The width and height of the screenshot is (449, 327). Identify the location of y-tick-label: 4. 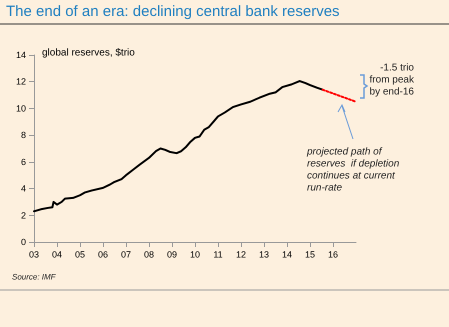
(23, 189).